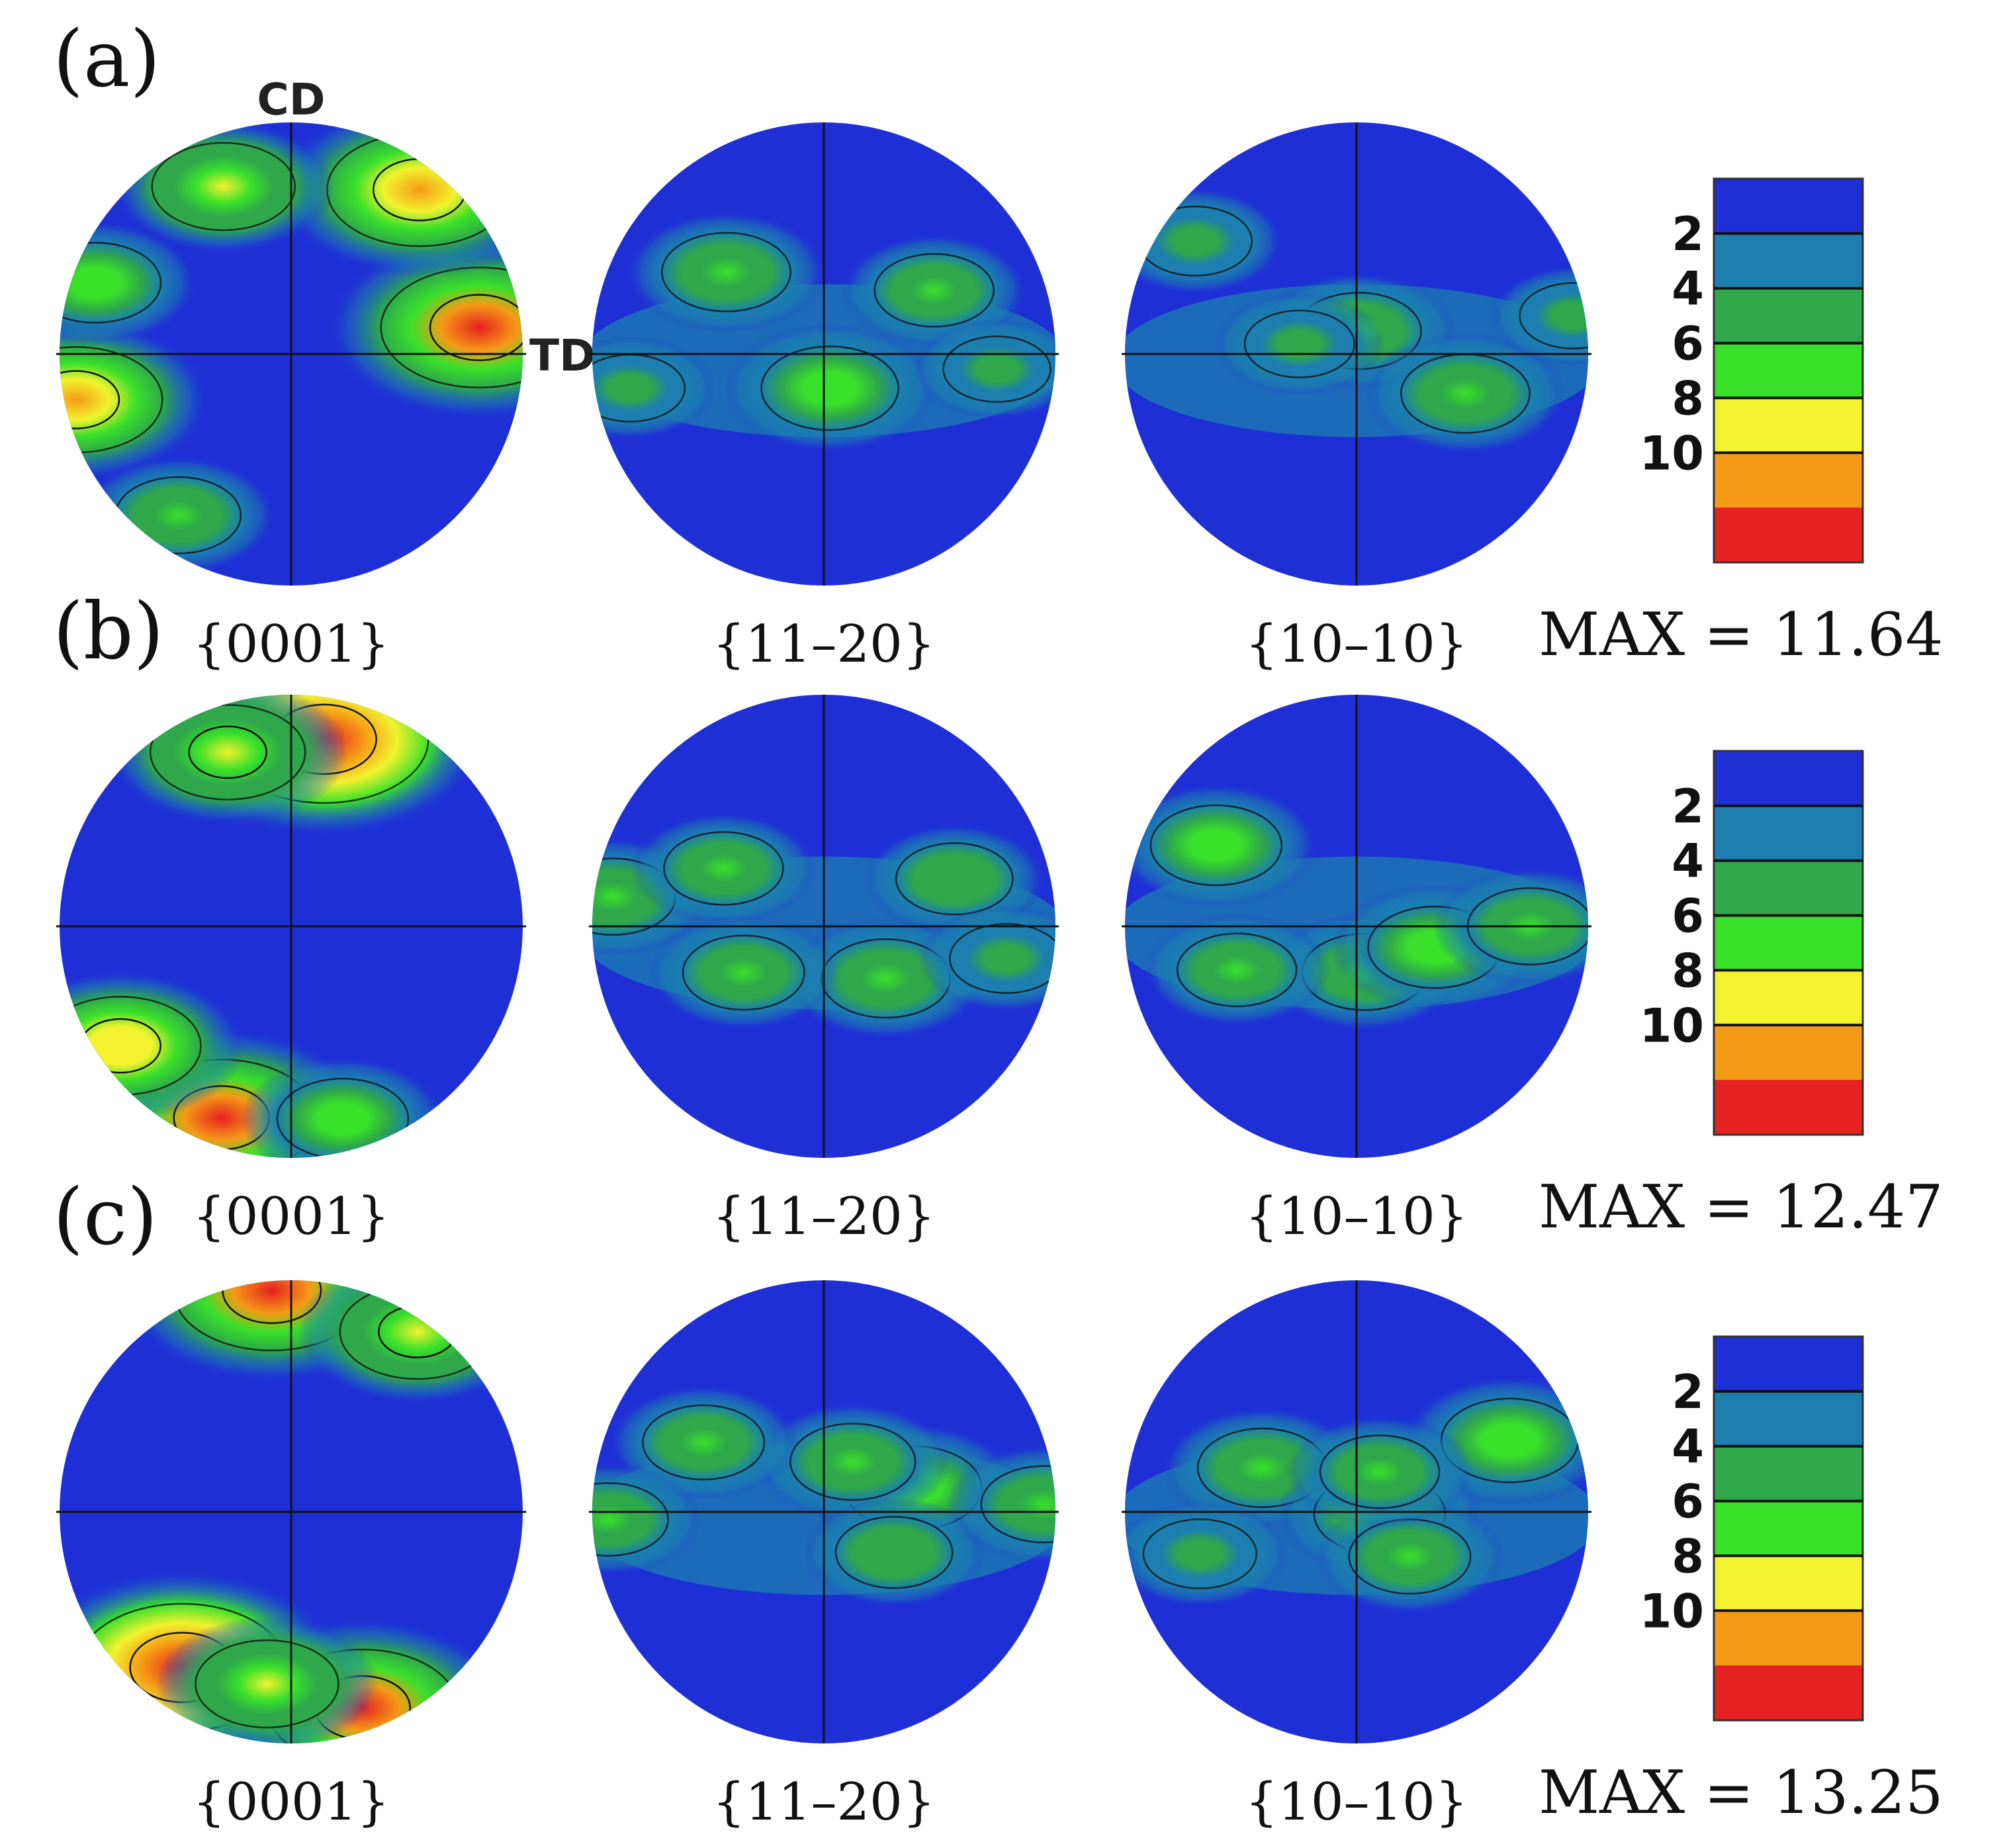 Image resolution: width=2013 pixels, height=1848 pixels. I want to click on max-value-label: MAX = 11.64, so click(1741, 635).